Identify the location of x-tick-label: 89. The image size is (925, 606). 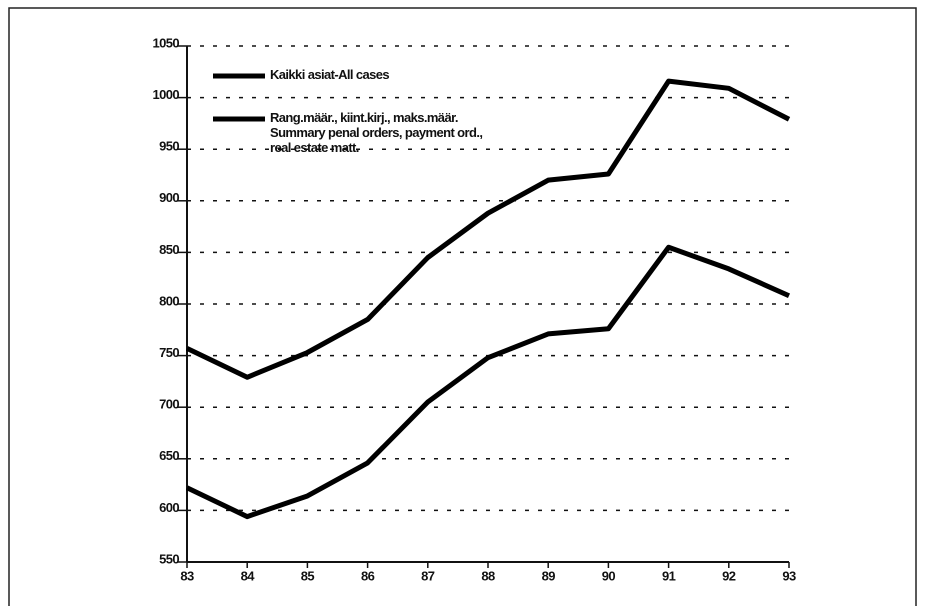
(549, 575).